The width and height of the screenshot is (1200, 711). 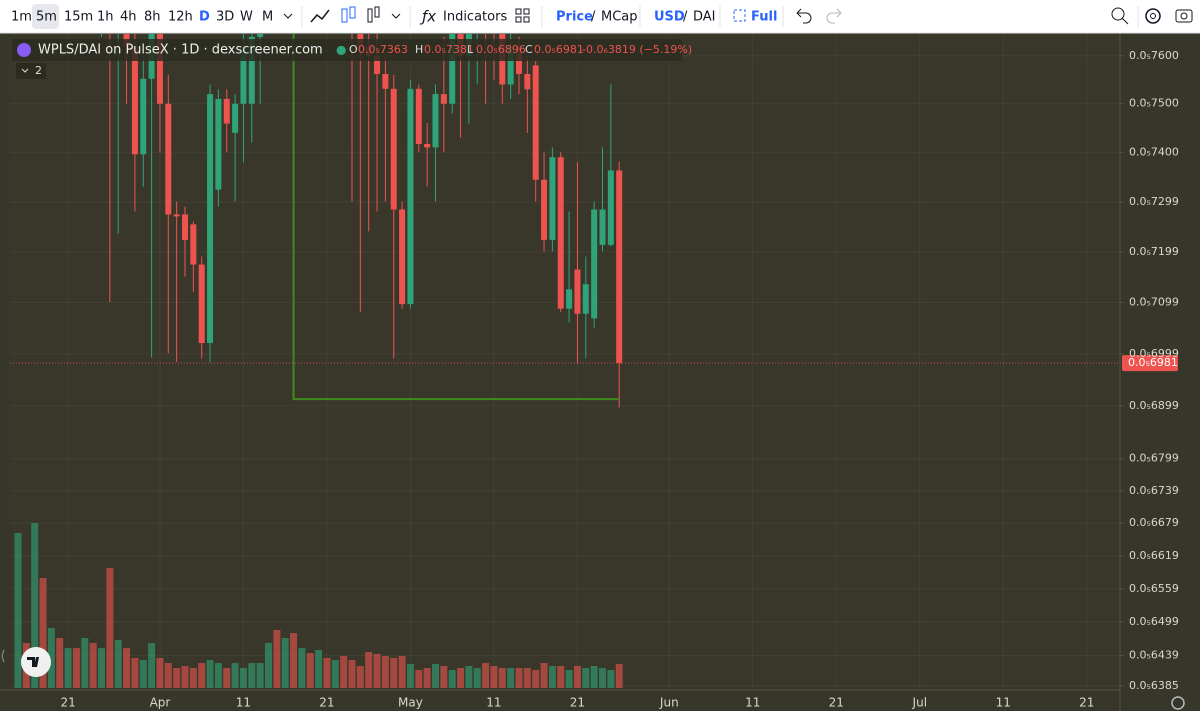 I want to click on interval-button: 8h, so click(x=152, y=17).